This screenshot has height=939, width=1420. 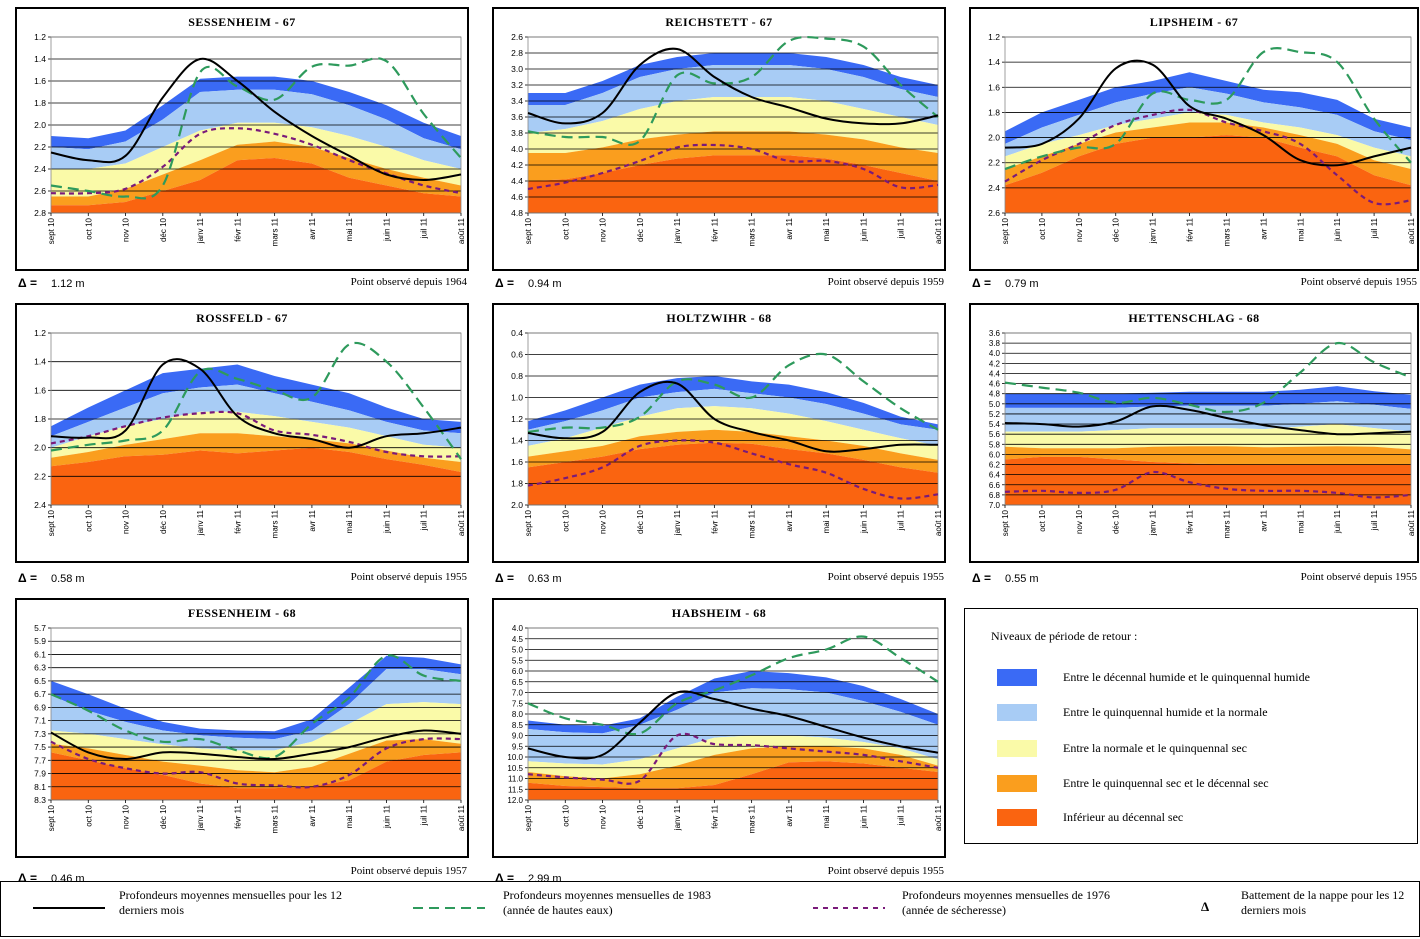 What do you see at coordinates (995, 414) in the screenshot?
I see `y-tick-label: 5.2` at bounding box center [995, 414].